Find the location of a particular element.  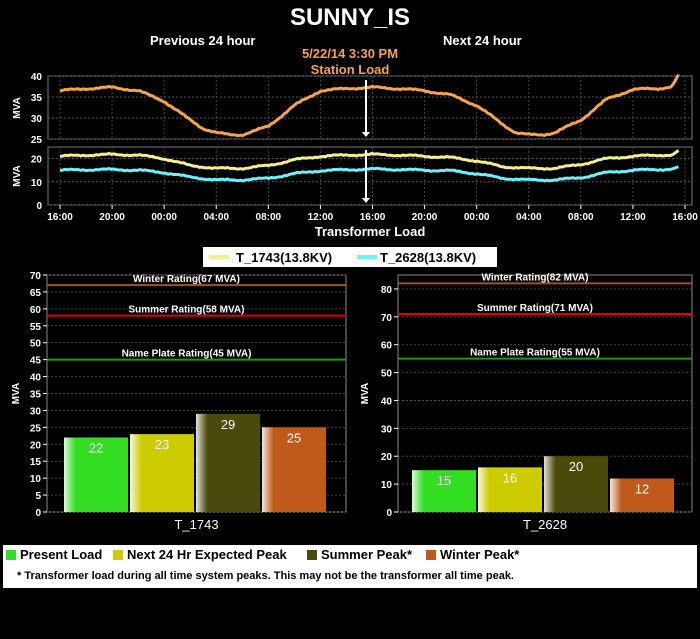

station-load-grid is located at coordinates (370, 107).